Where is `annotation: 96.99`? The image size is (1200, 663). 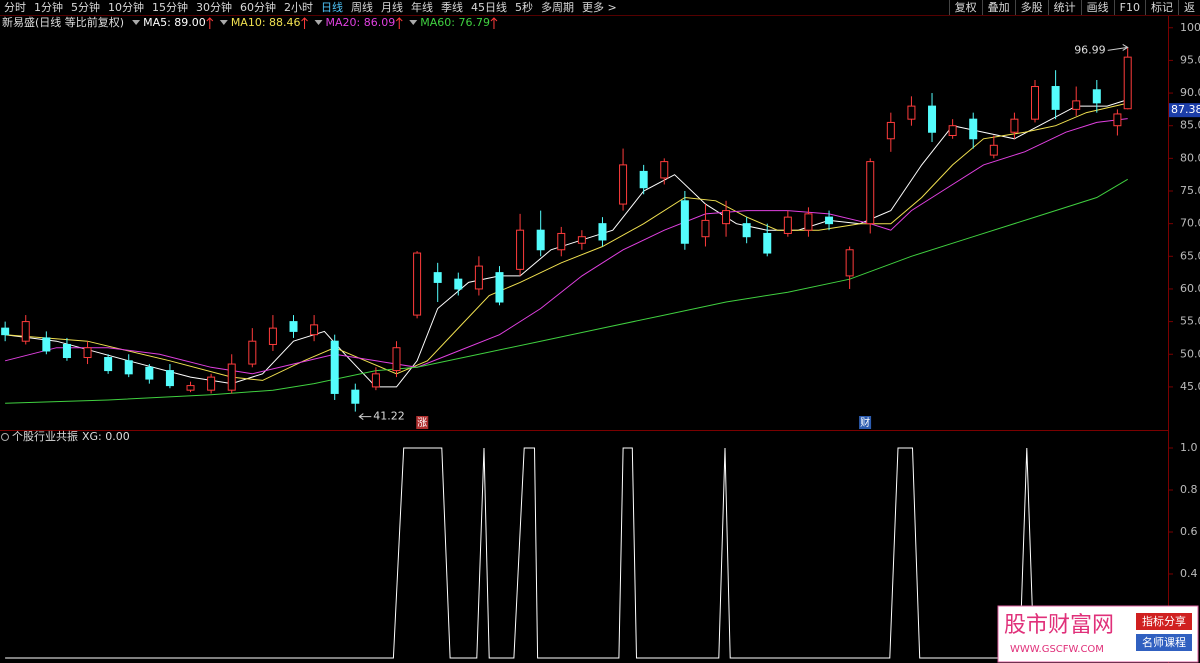
annotation: 96.99 is located at coordinates (1090, 49).